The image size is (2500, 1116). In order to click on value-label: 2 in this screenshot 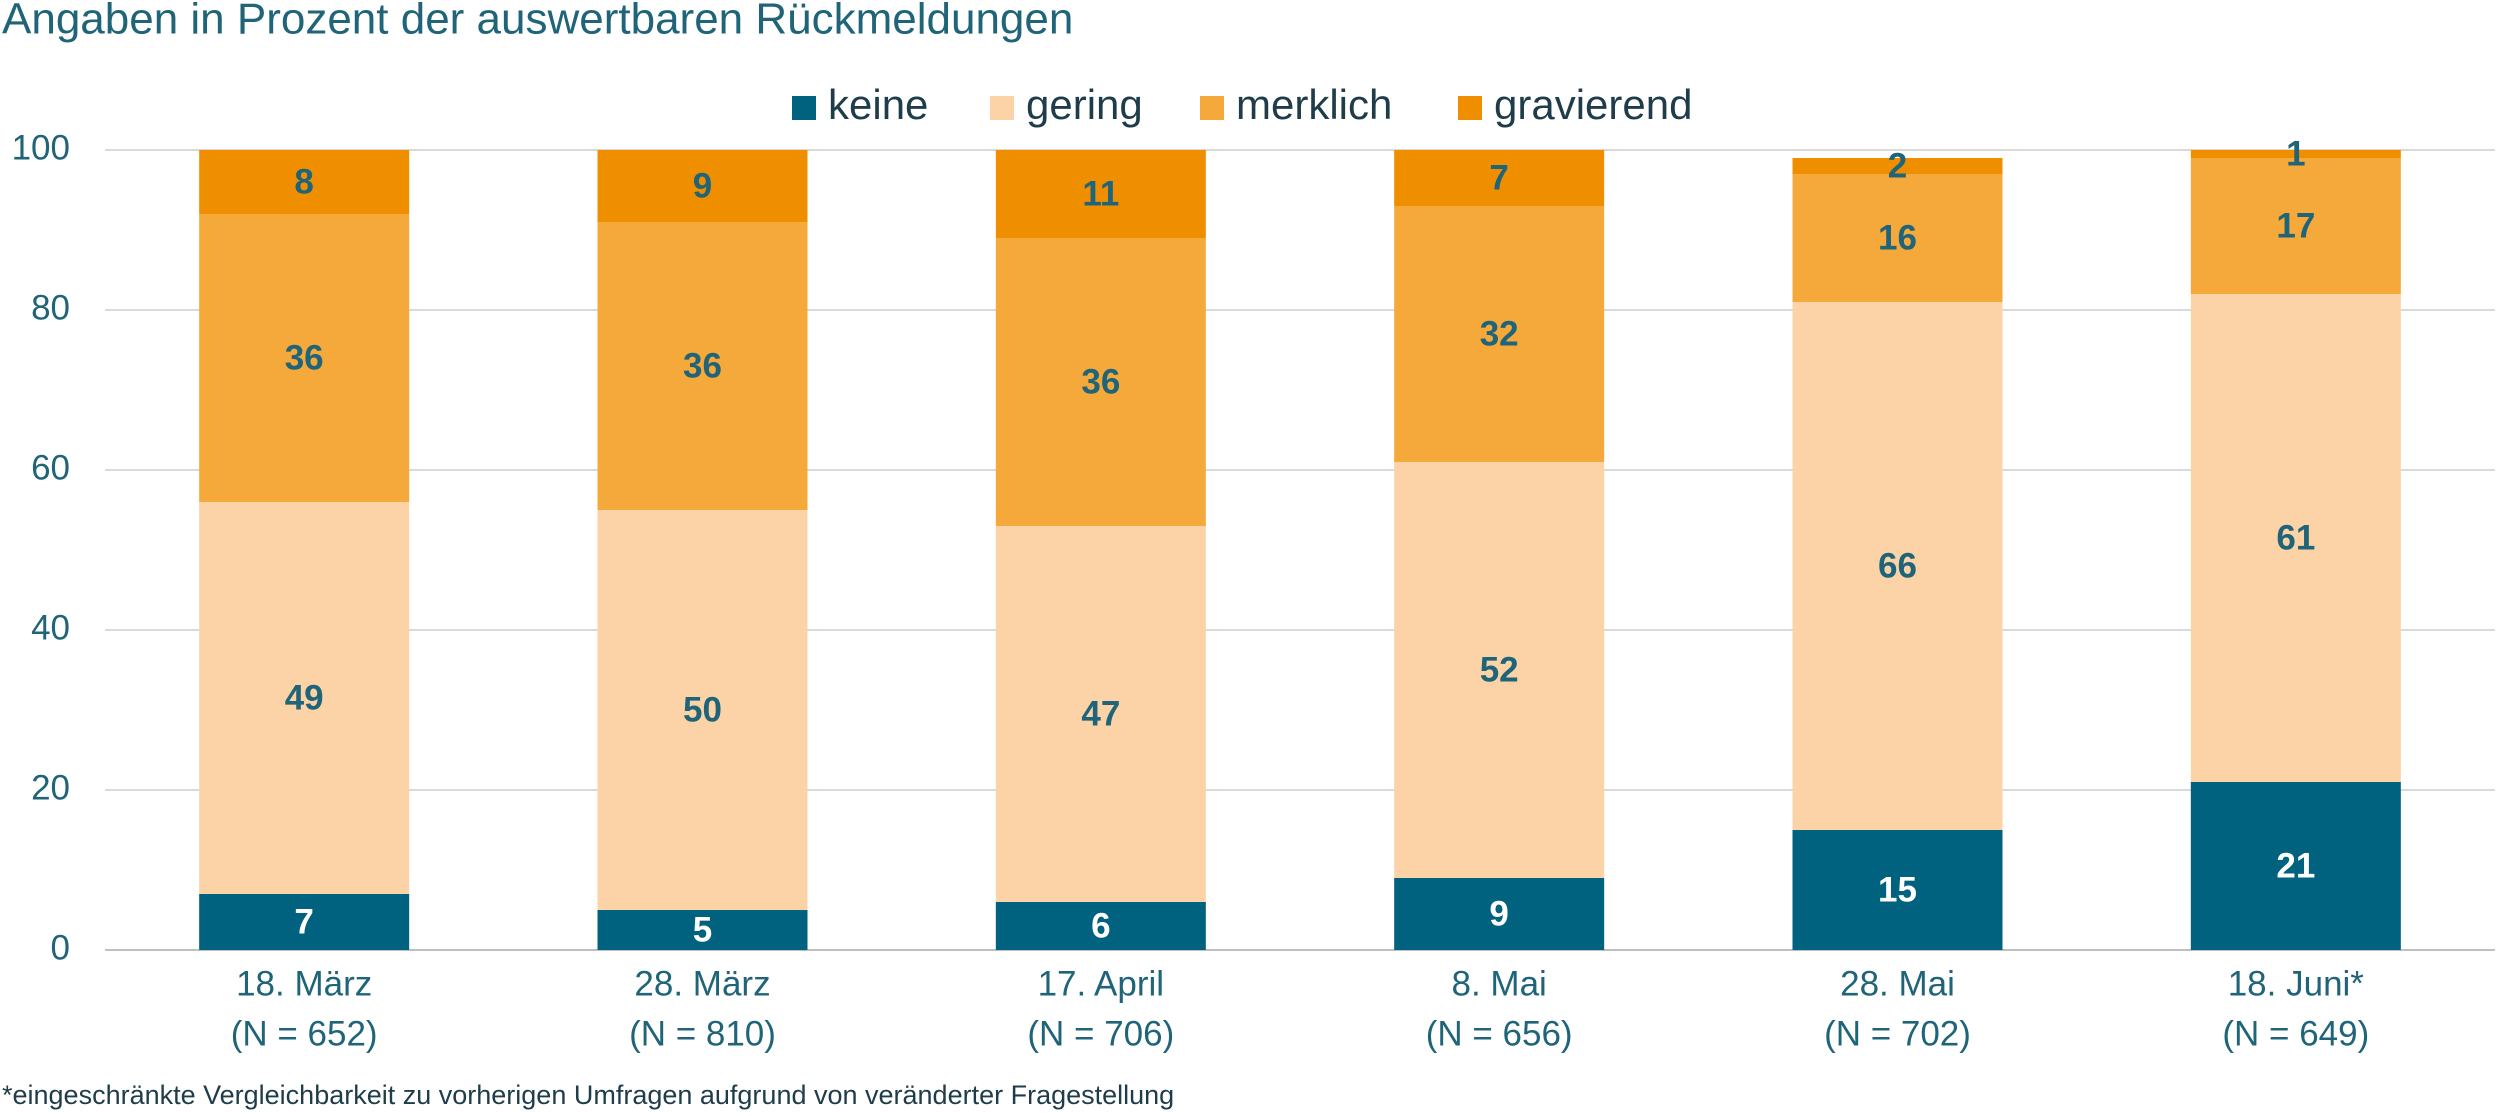, I will do `click(1897, 165)`.